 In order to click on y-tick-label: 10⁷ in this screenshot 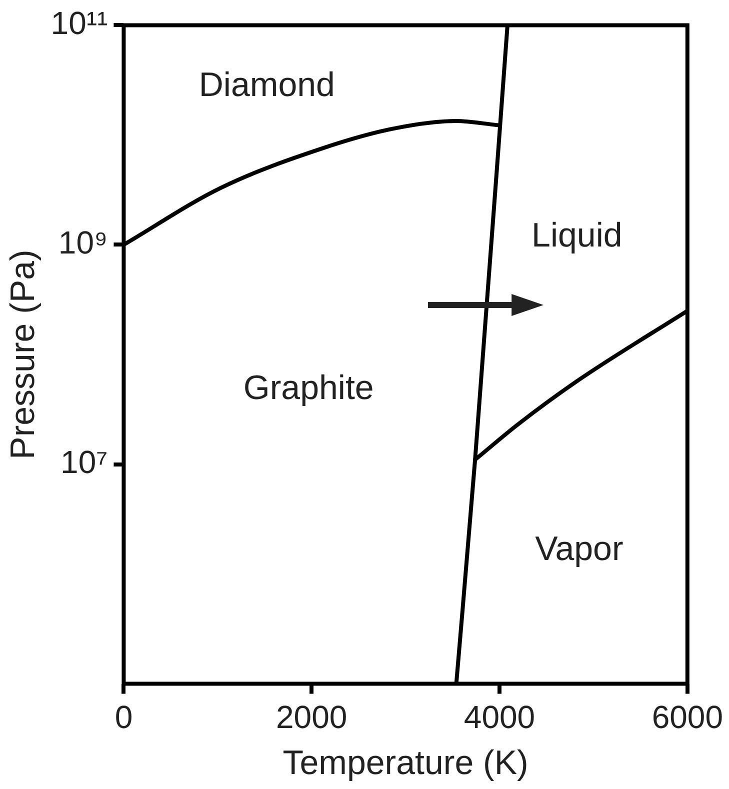, I will do `click(84, 462)`.